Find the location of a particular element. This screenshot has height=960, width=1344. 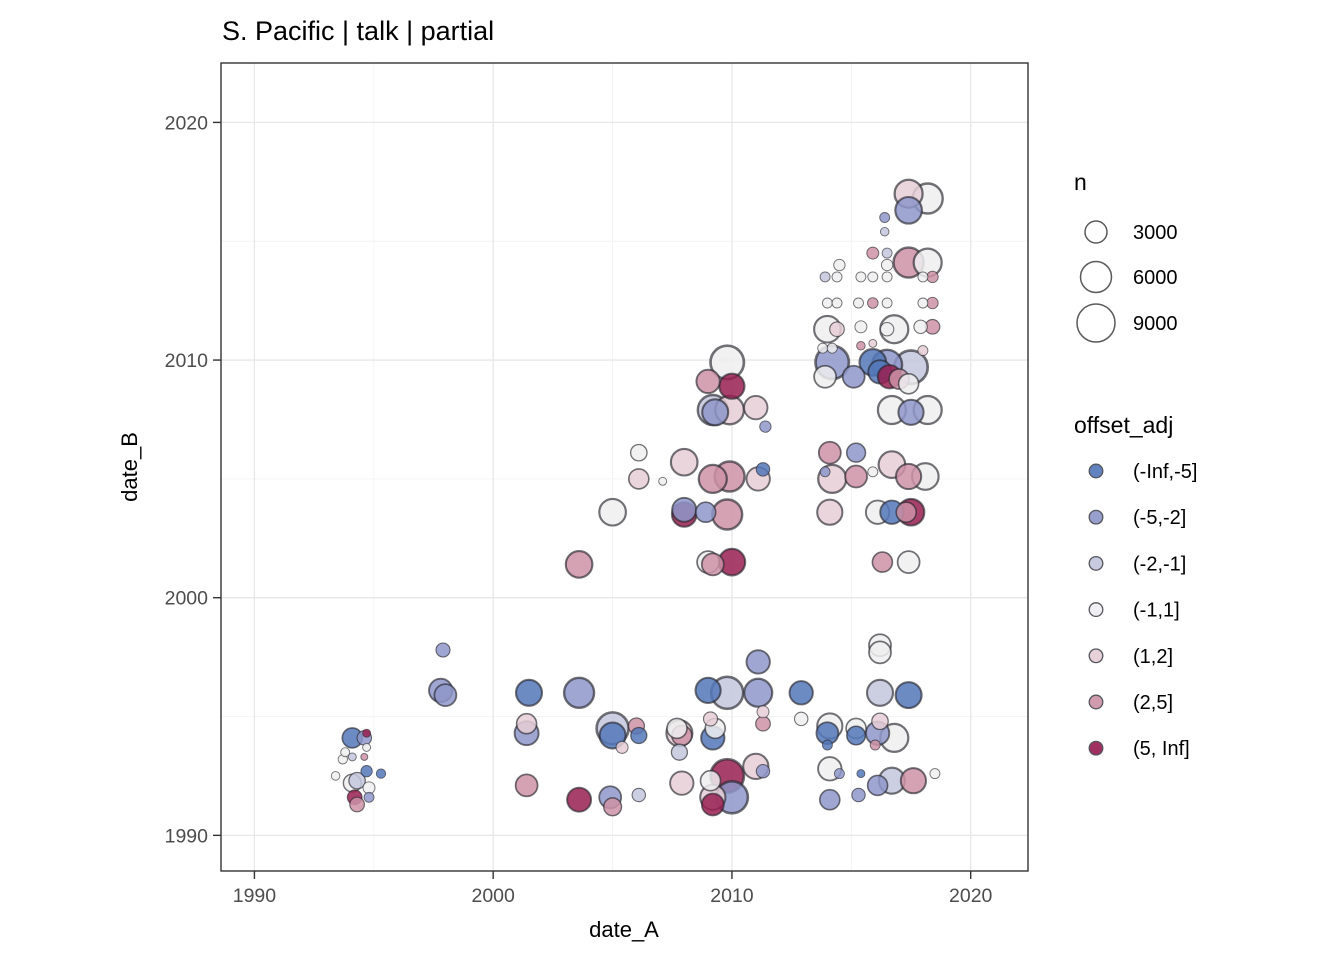

size-legend-item: 9000 is located at coordinates (1127, 323).